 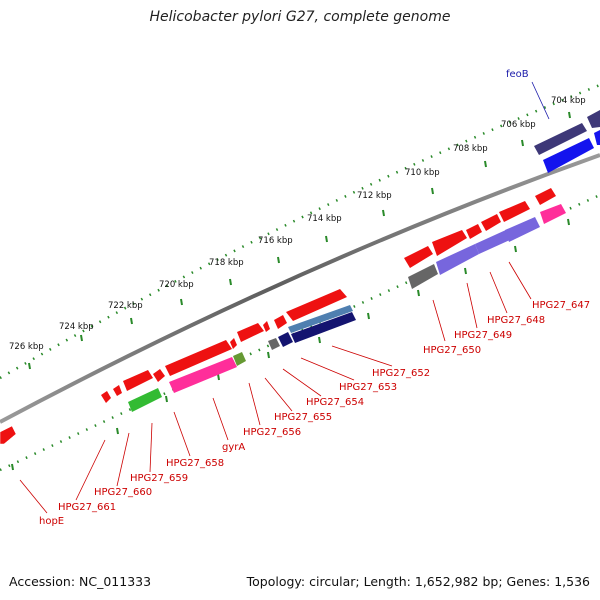 What do you see at coordinates (272, 432) in the screenshot?
I see `gene-label: HPG27_656` at bounding box center [272, 432].